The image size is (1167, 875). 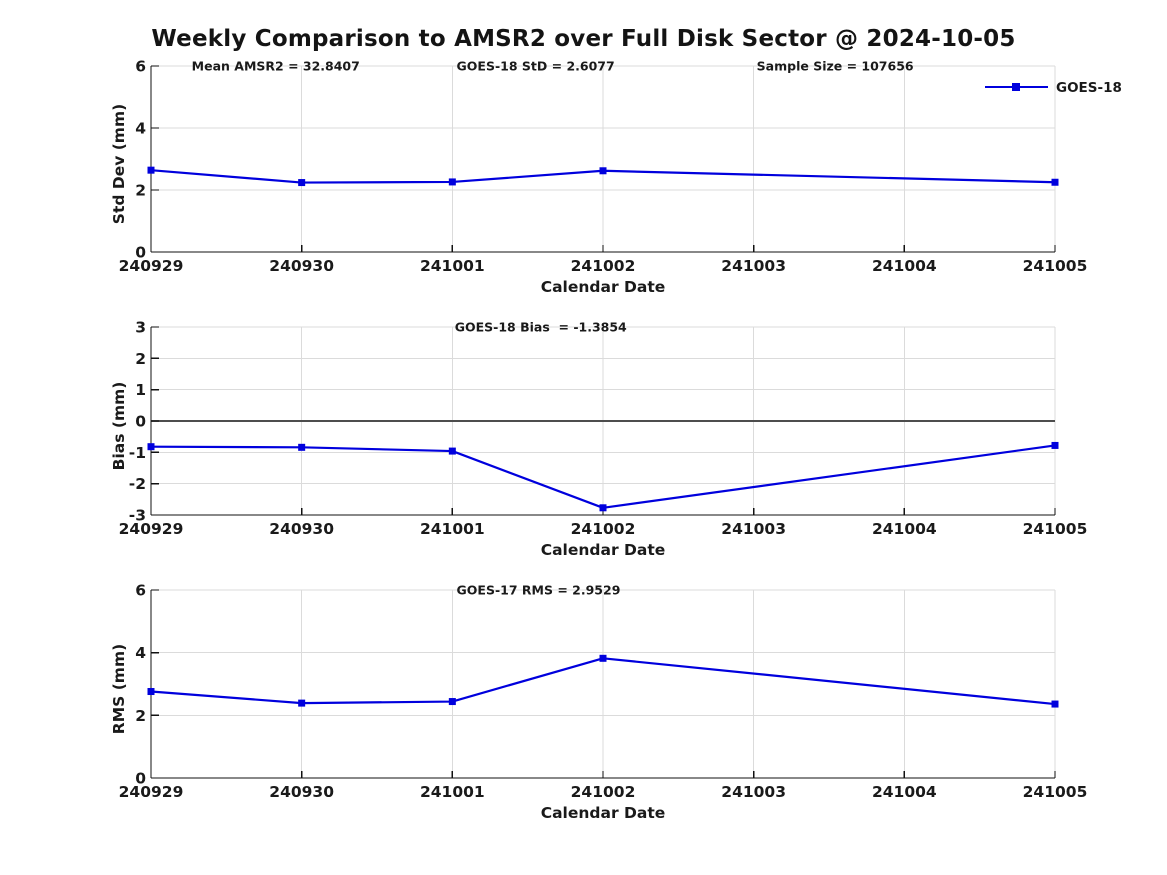 What do you see at coordinates (137, 484) in the screenshot?
I see `y-tick-label: -2` at bounding box center [137, 484].